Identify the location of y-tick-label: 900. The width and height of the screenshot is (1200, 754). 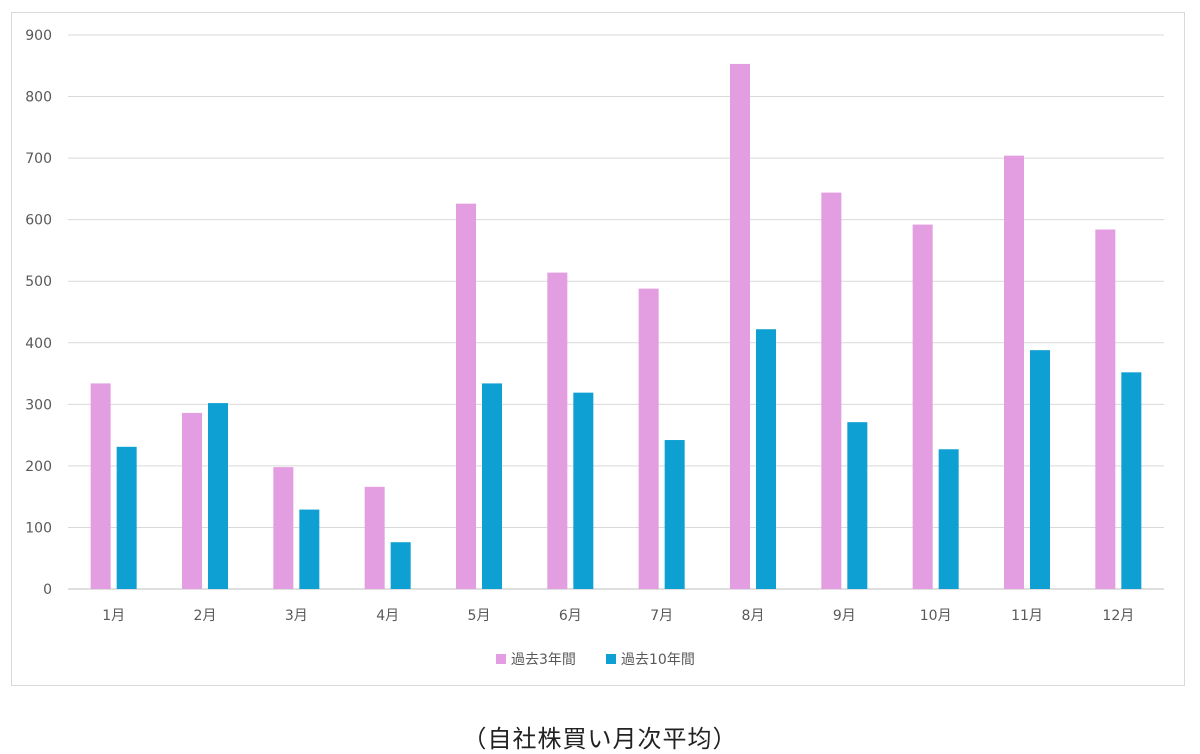
(38, 36).